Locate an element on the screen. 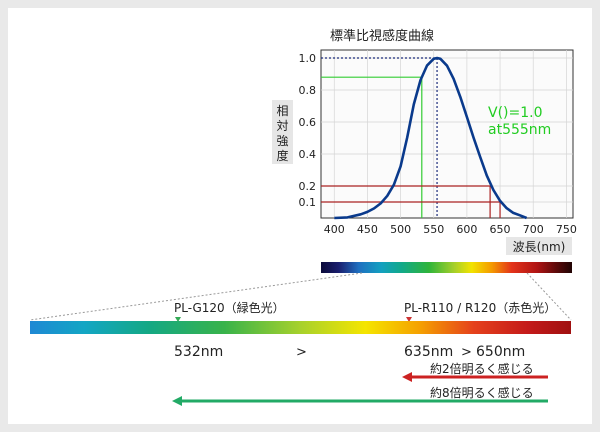 The height and width of the screenshot is (432, 600). luminosity-curve is located at coordinates (431, 138).